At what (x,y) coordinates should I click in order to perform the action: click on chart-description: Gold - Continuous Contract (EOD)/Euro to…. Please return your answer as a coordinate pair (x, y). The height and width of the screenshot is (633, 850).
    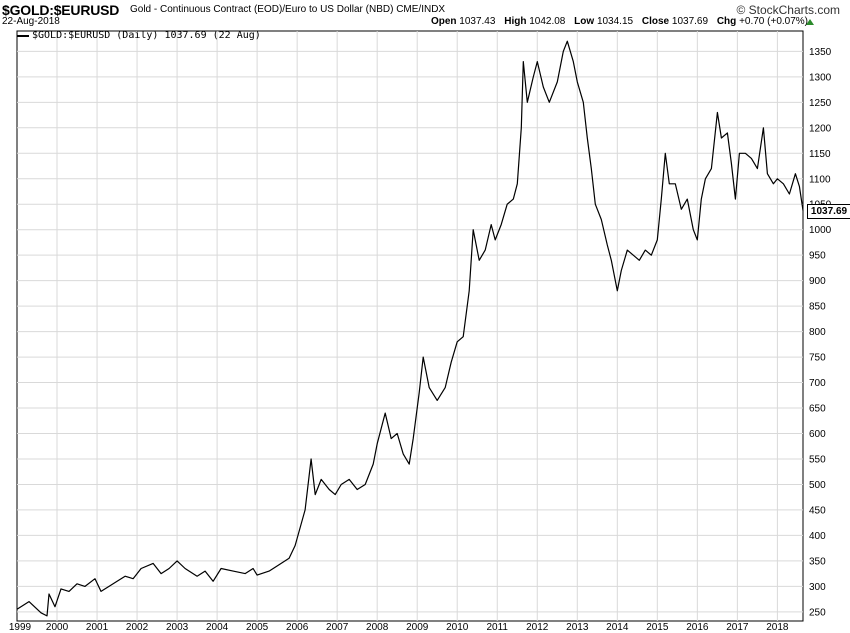
    Looking at the image, I should click on (288, 9).